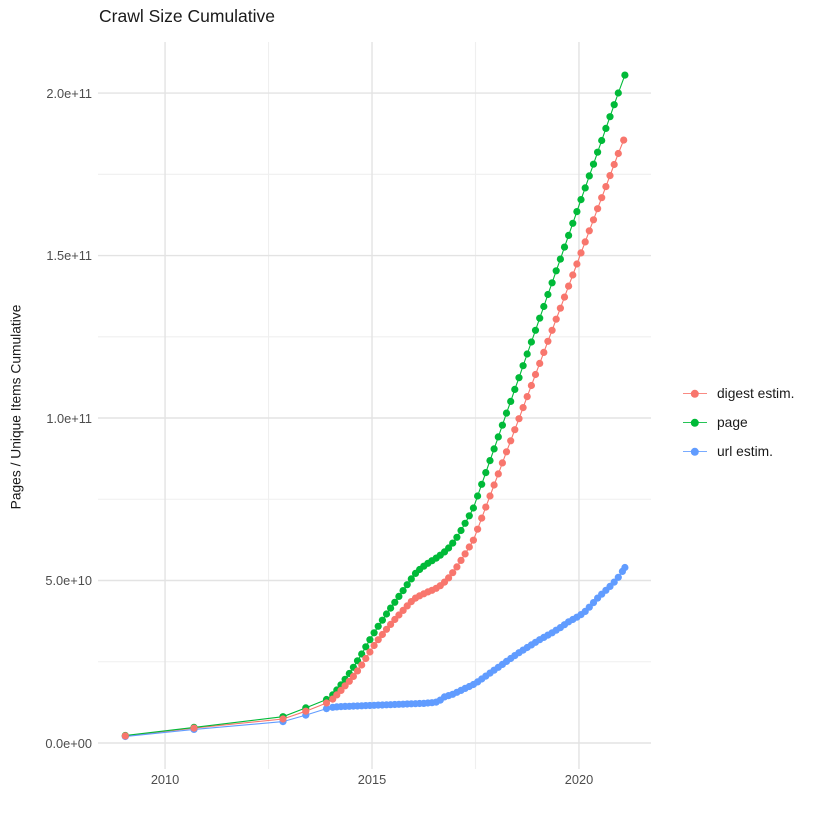 Image resolution: width=826 pixels, height=827 pixels. Describe the element at coordinates (16, 407) in the screenshot. I see `y-axis-title: Pages / Unique Items Cumulative` at that location.